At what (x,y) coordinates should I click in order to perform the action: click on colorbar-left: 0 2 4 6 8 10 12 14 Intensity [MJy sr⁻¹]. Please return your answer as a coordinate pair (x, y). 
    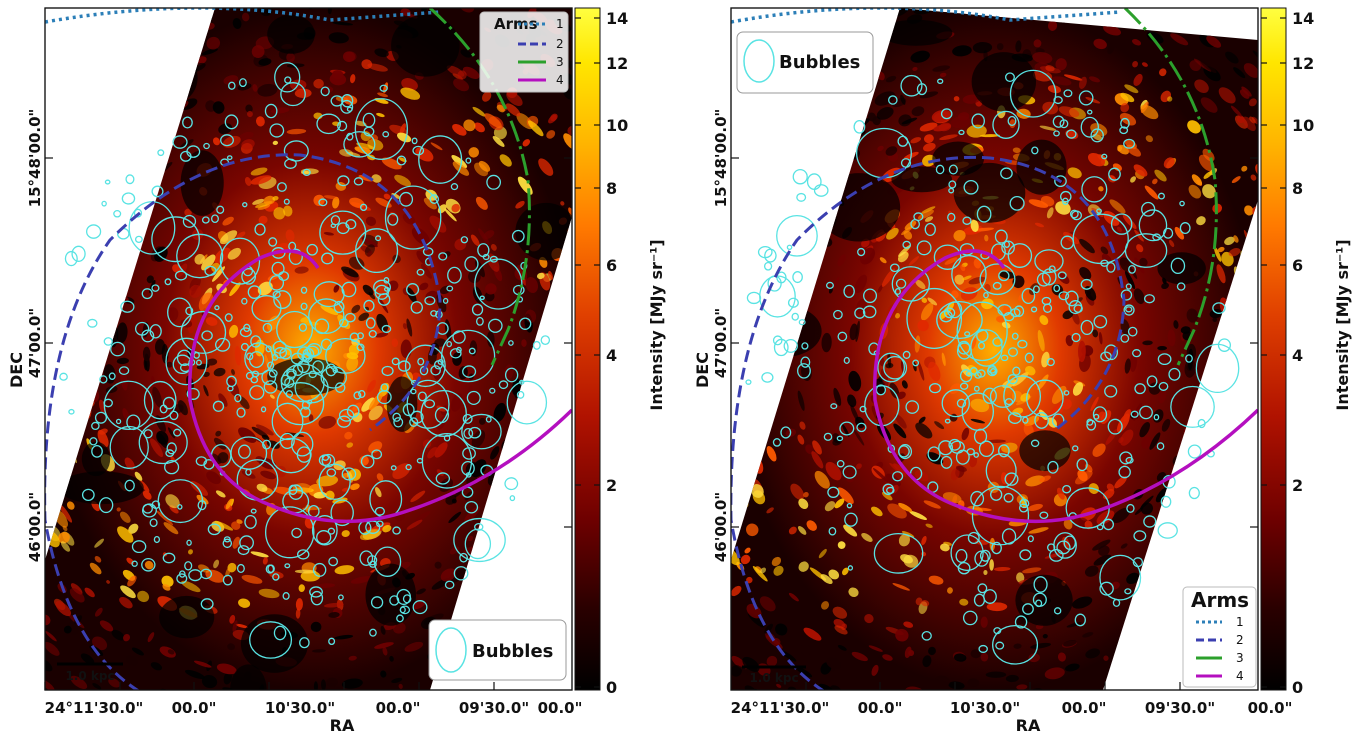
    Looking at the image, I should click on (620, 352).